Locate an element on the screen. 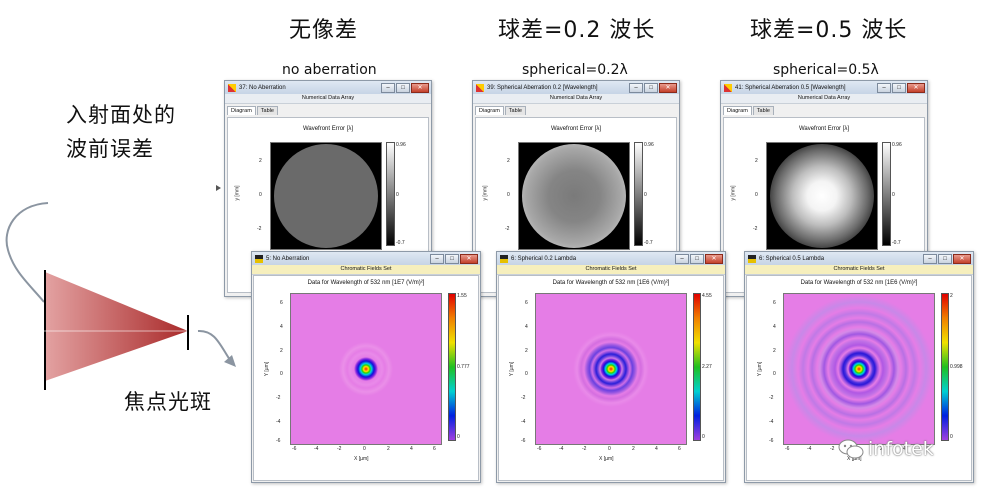 This screenshot has height=491, width=988. y-tick: 6 is located at coordinates (281, 303).